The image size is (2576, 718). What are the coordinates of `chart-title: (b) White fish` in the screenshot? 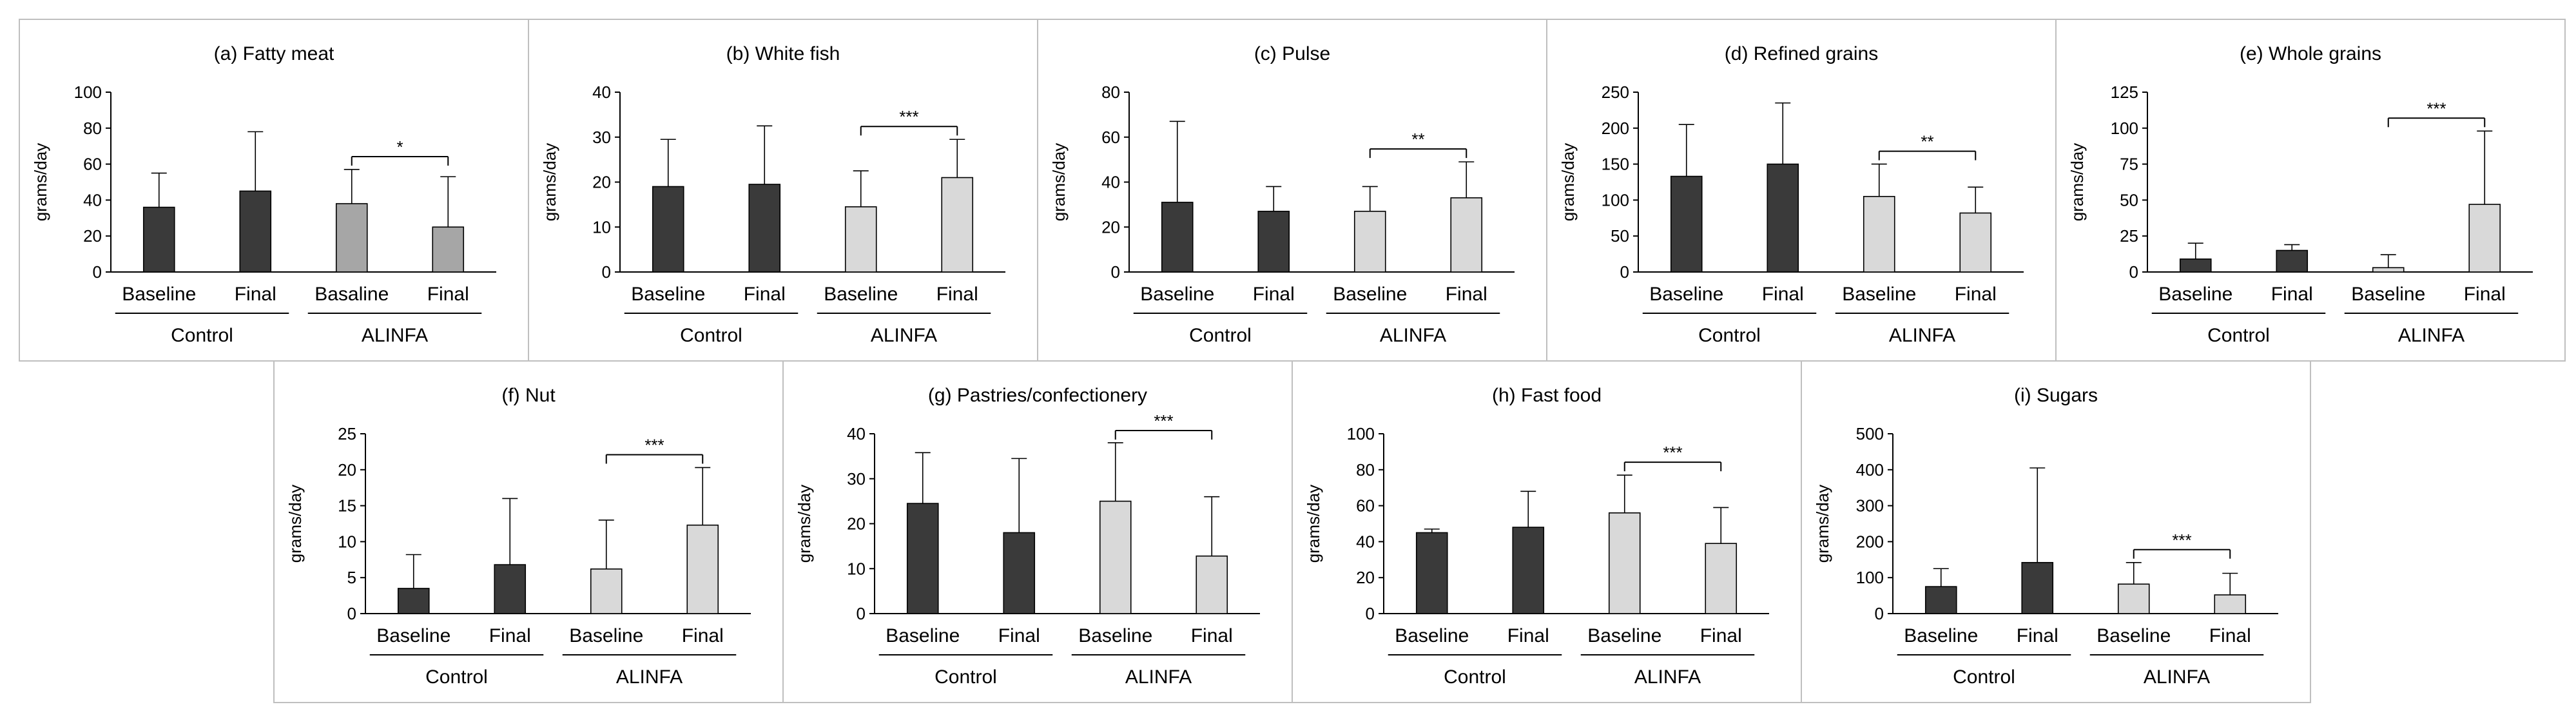 It's located at (783, 53).